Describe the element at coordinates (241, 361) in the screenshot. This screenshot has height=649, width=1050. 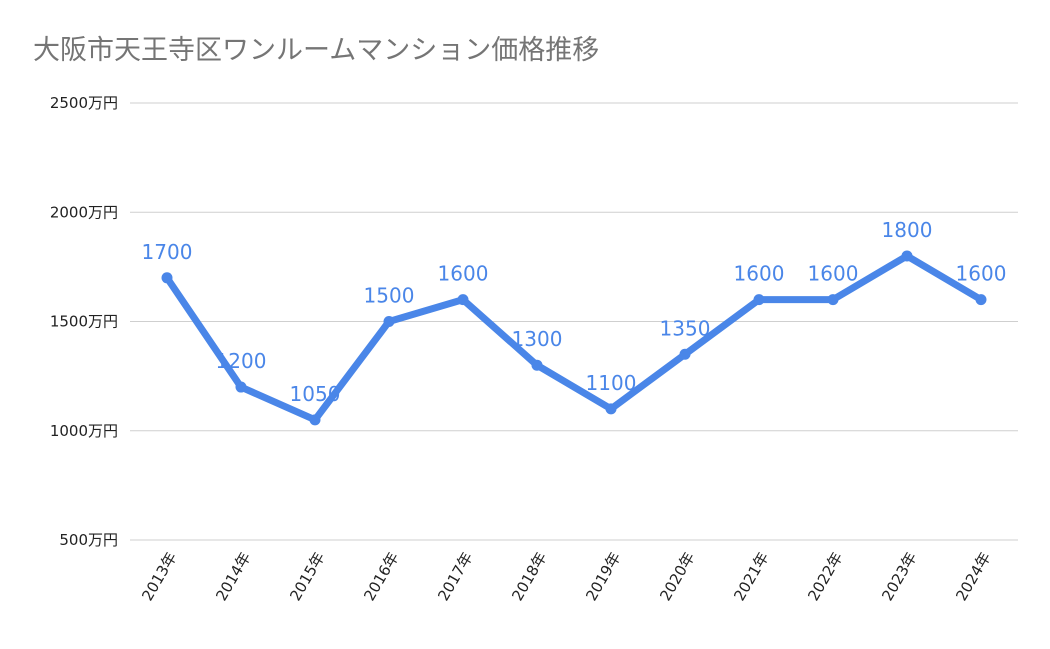
I see `data-label: 1200` at that location.